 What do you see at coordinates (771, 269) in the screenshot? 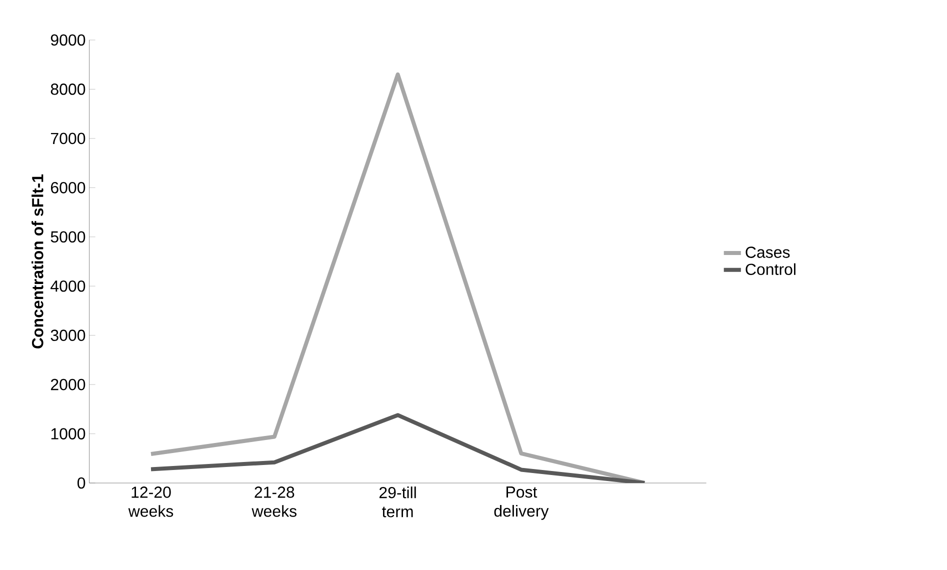
I see `legend-label: Control` at bounding box center [771, 269].